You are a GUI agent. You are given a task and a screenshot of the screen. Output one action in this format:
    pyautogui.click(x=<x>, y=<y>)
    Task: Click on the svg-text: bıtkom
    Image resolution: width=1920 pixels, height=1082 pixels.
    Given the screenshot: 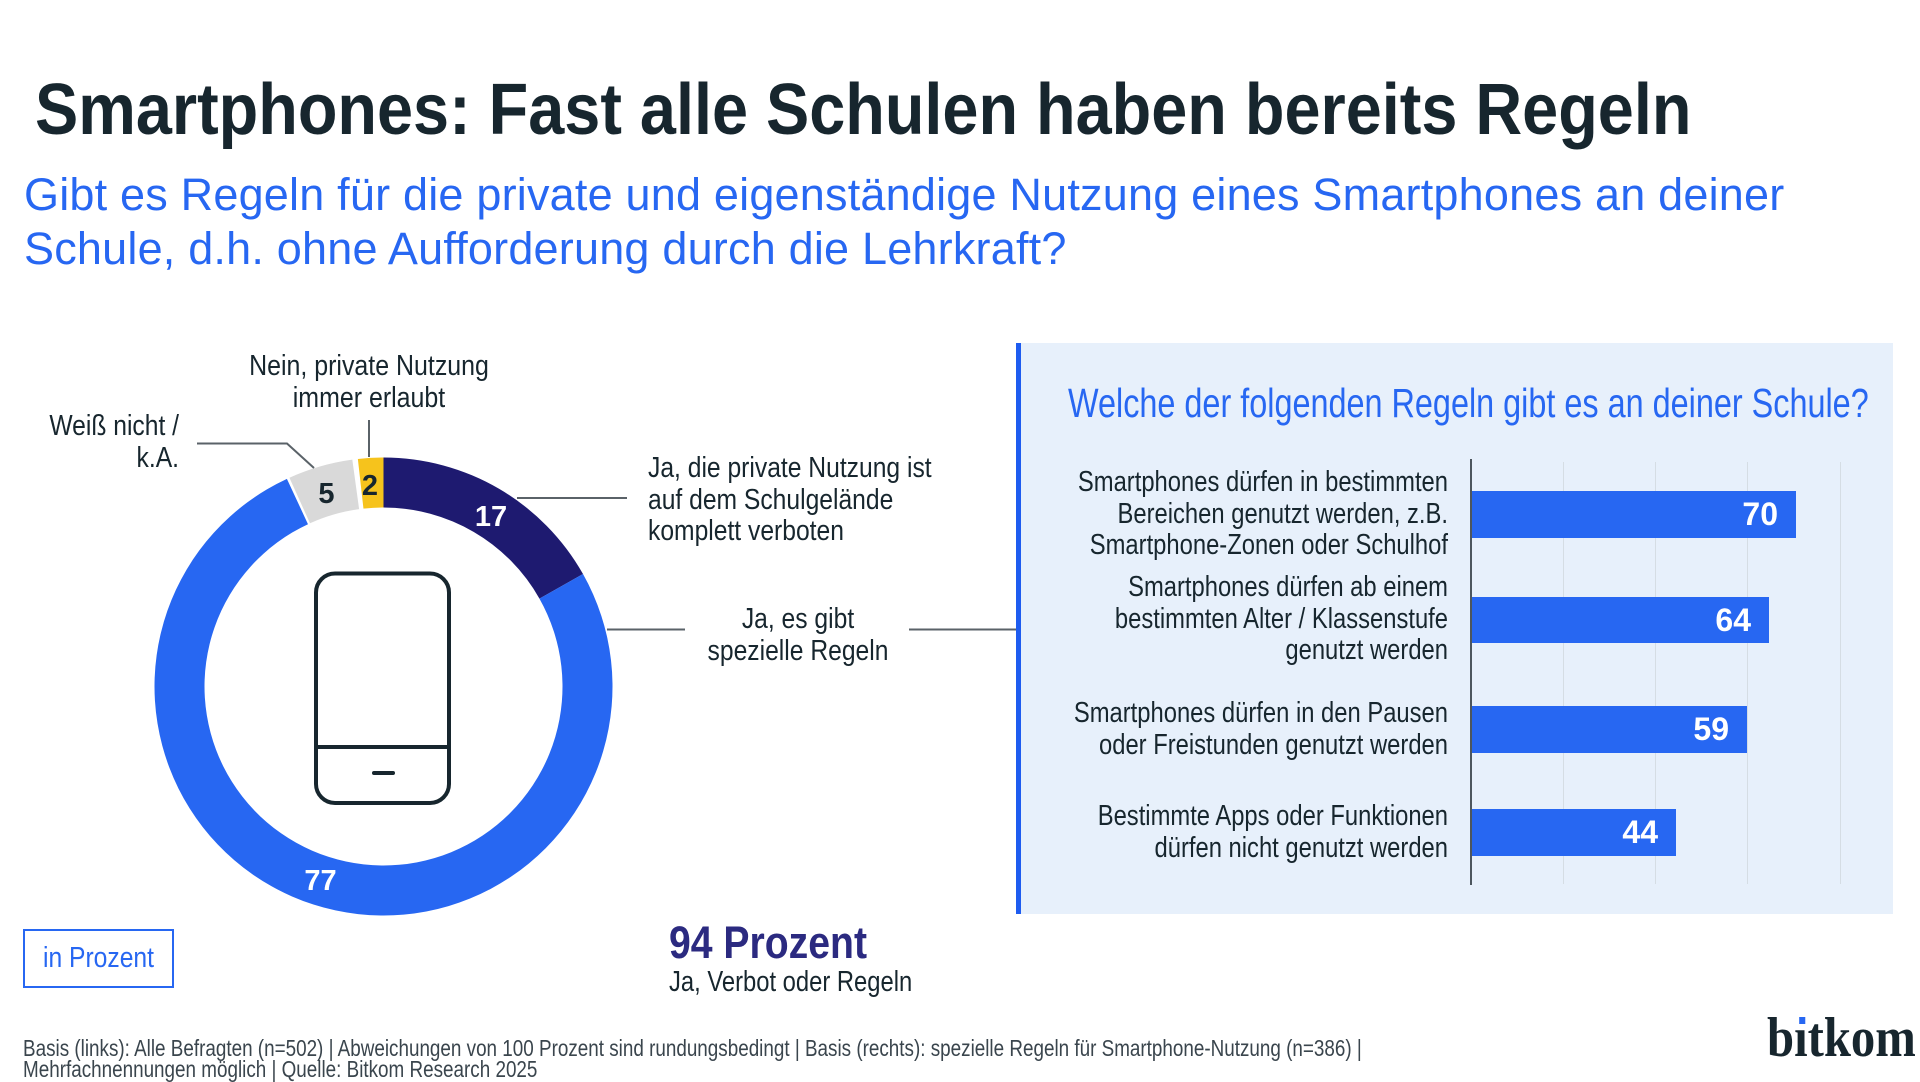 What is the action you would take?
    pyautogui.click(x=1841, y=1038)
    